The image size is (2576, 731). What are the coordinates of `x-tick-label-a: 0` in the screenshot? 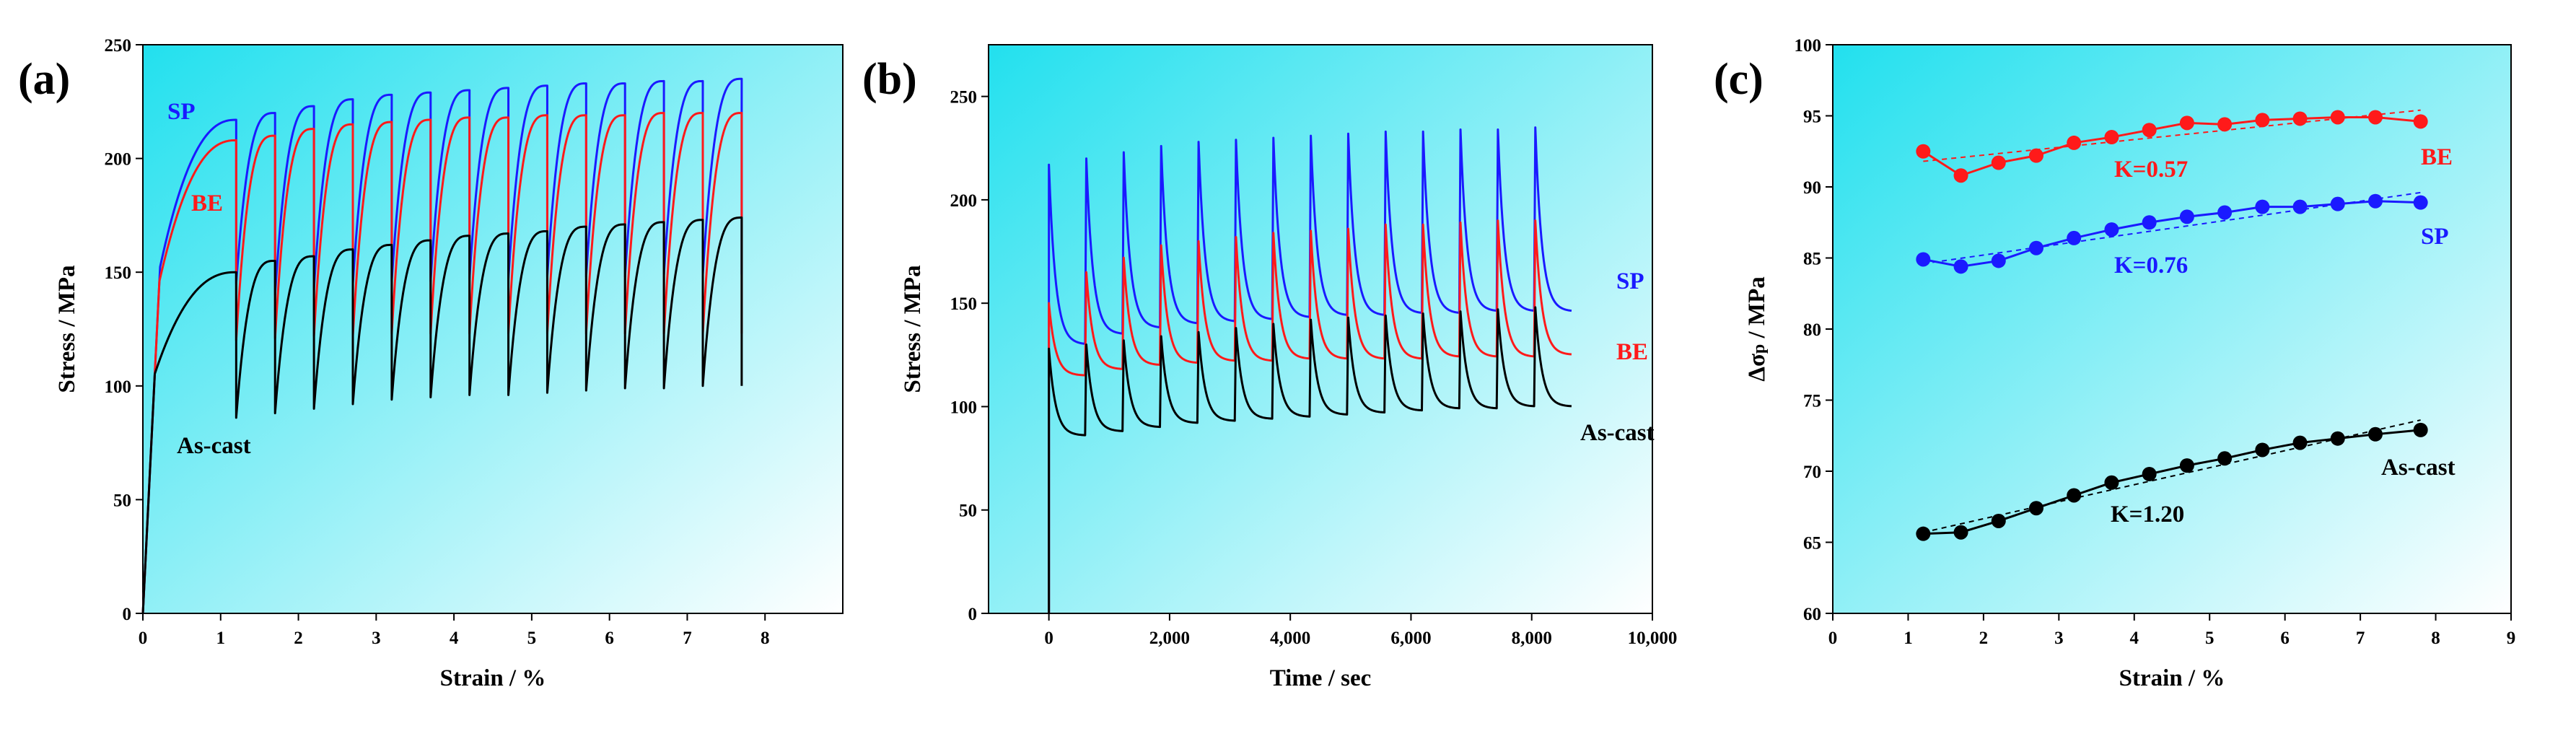 It's located at (143, 639).